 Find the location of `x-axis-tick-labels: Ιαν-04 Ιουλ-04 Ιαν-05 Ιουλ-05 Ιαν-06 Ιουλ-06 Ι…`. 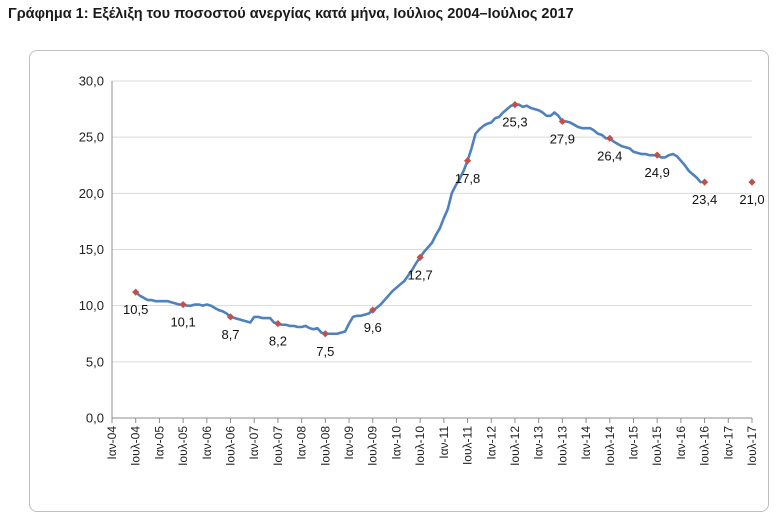

x-axis-tick-labels: Ιαν-04 Ιουλ-04 Ιαν-05 Ιουλ-05 Ιαν-06 Ιουλ-06 Ι… is located at coordinates (432, 446).